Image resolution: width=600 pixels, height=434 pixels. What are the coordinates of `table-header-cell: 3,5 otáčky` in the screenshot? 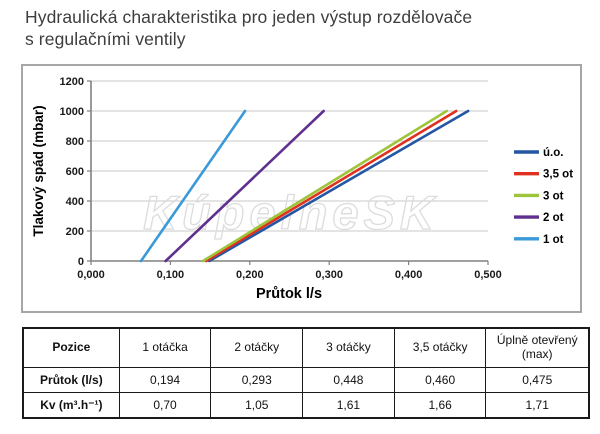 It's located at (440, 347).